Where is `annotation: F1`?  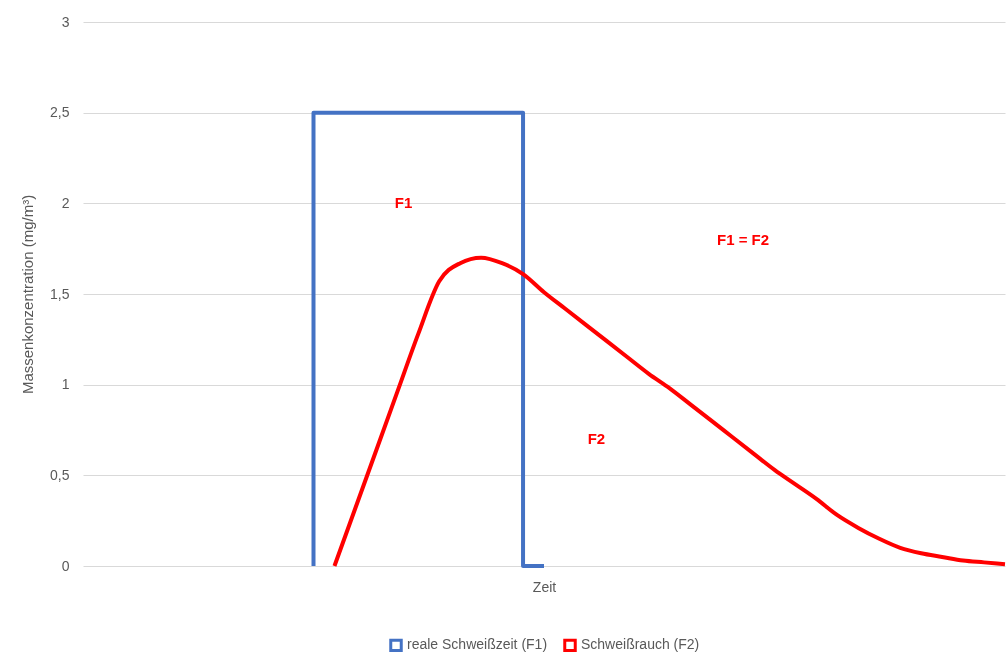 annotation: F1 is located at coordinates (403, 203).